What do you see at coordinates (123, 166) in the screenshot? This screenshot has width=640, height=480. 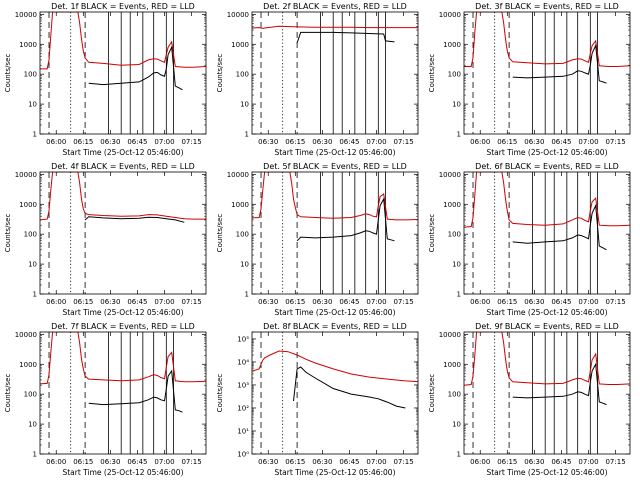 I see `chart-title: Det. 4f BLACK = Events, RED = LLD` at bounding box center [123, 166].